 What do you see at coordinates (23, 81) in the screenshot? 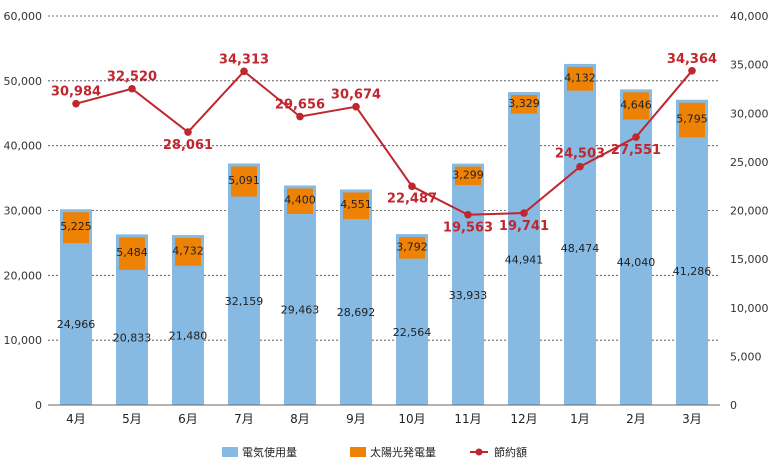
I see `y-left-tick-label: 50,000` at bounding box center [23, 81].